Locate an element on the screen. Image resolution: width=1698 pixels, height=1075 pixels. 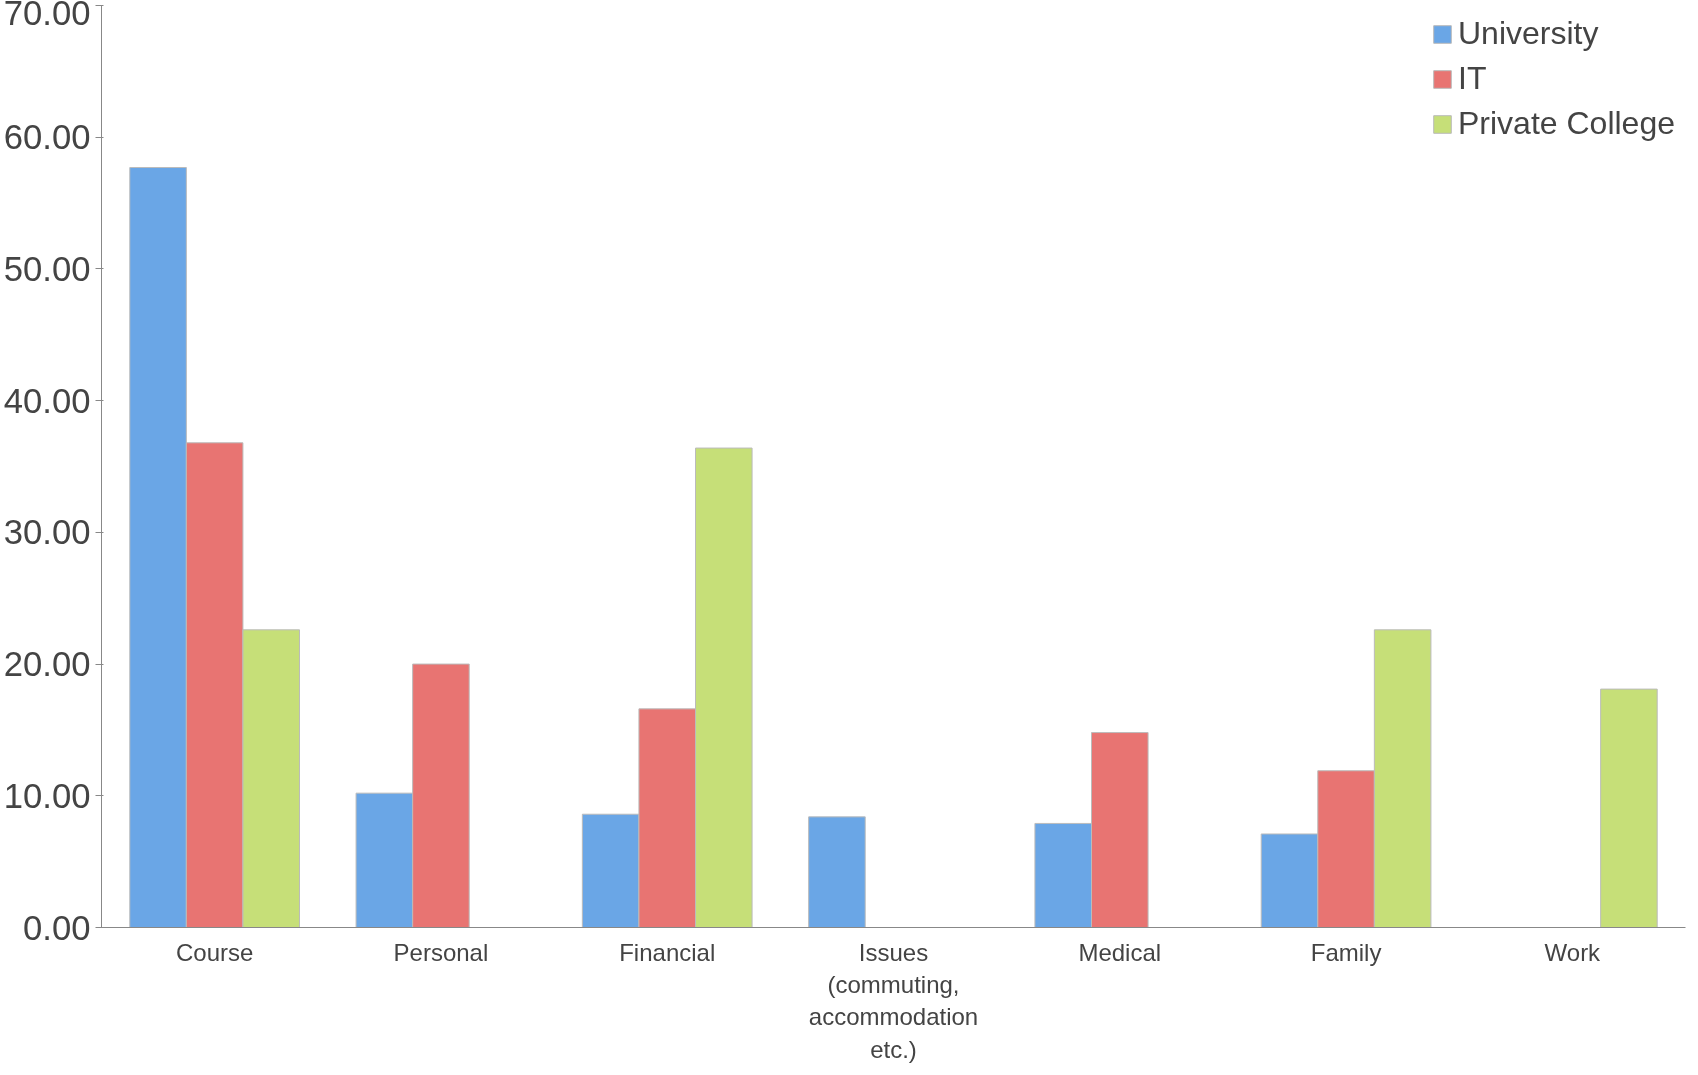
y-tick-label: 20.00 is located at coordinates (47, 664).